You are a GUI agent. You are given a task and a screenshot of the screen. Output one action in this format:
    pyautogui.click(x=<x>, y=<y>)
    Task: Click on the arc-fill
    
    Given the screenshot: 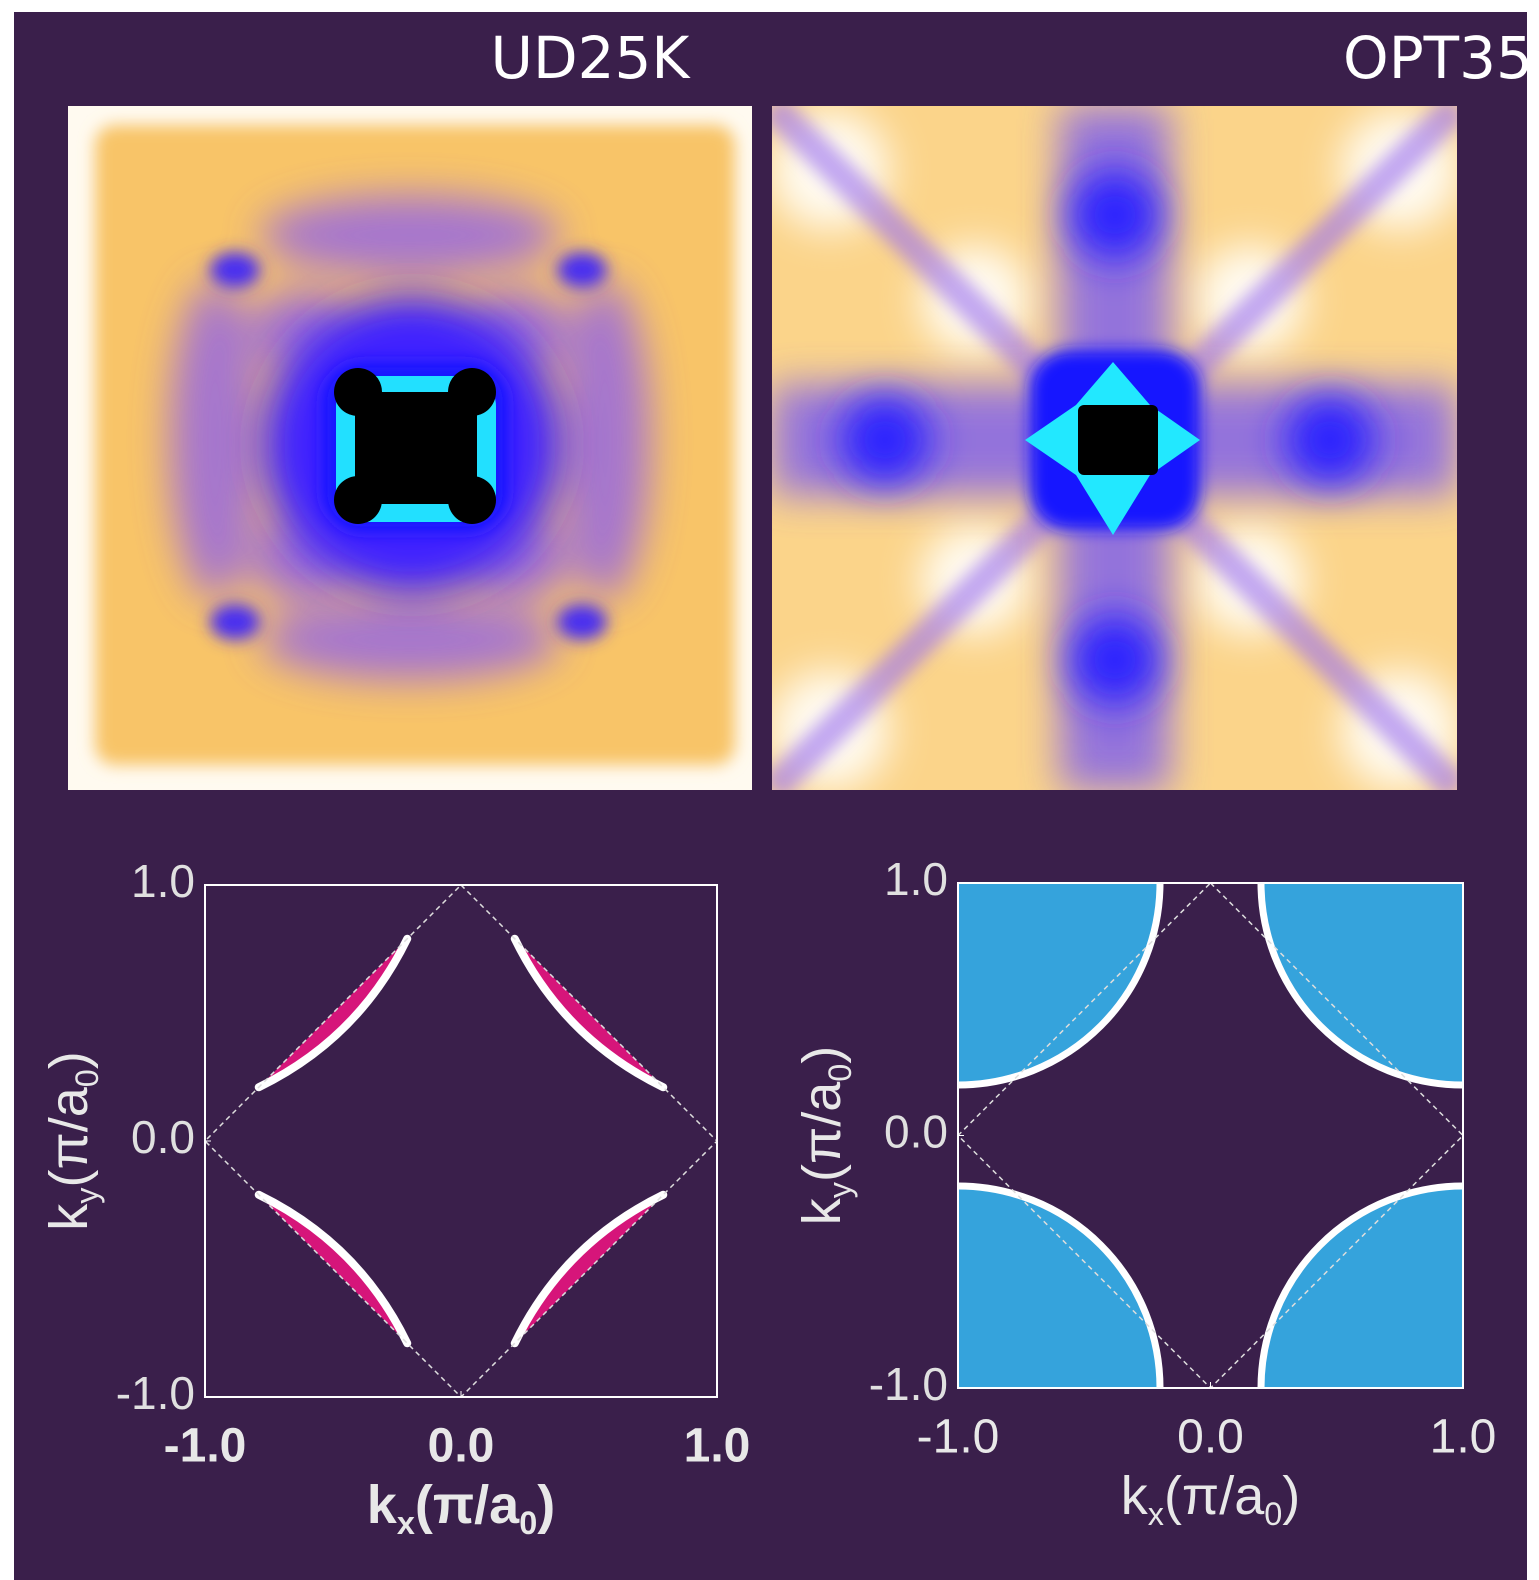 What is the action you would take?
    pyautogui.click(x=333, y=1013)
    